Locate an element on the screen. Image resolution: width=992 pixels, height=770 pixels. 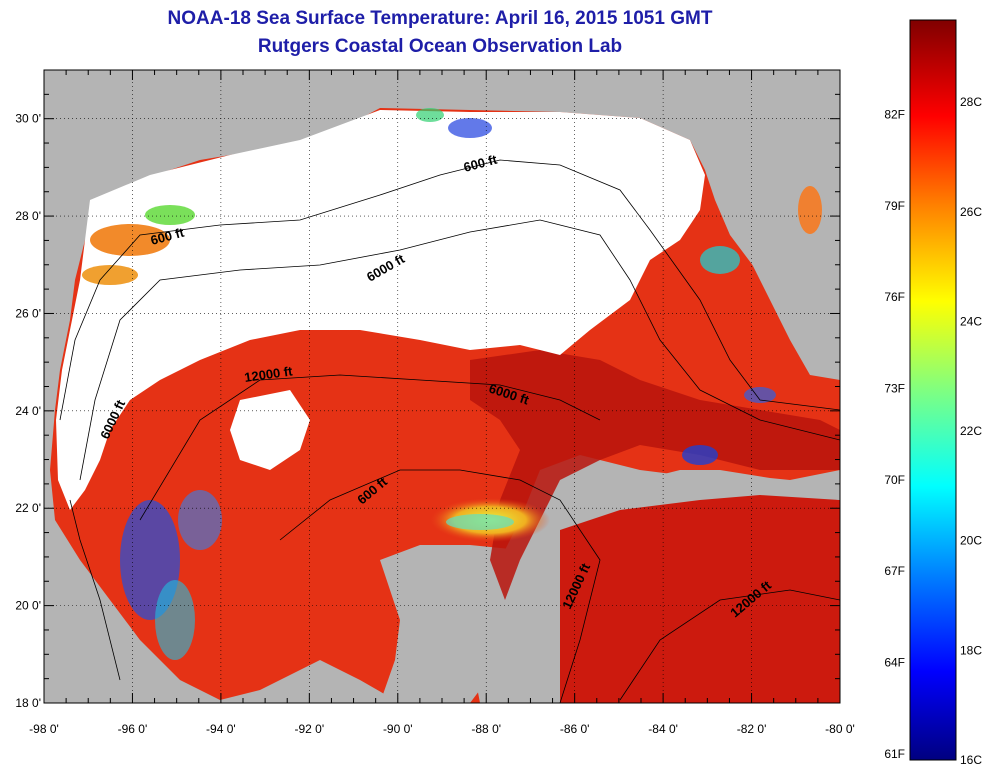
lon-tick-label: -84 0' is located at coordinates (663, 729).